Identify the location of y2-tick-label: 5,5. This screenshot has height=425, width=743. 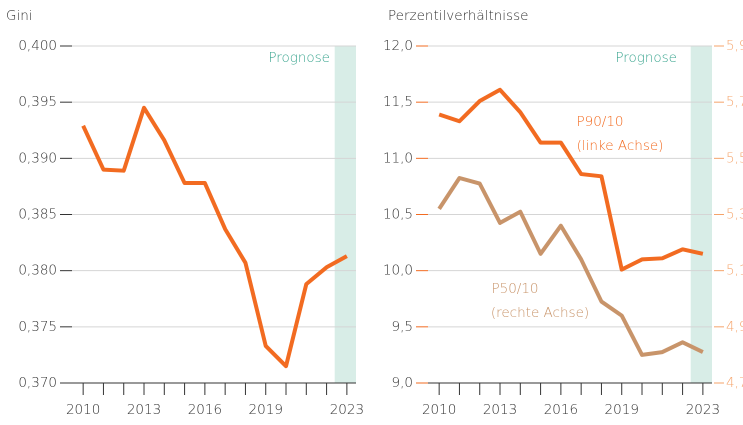
(734, 158).